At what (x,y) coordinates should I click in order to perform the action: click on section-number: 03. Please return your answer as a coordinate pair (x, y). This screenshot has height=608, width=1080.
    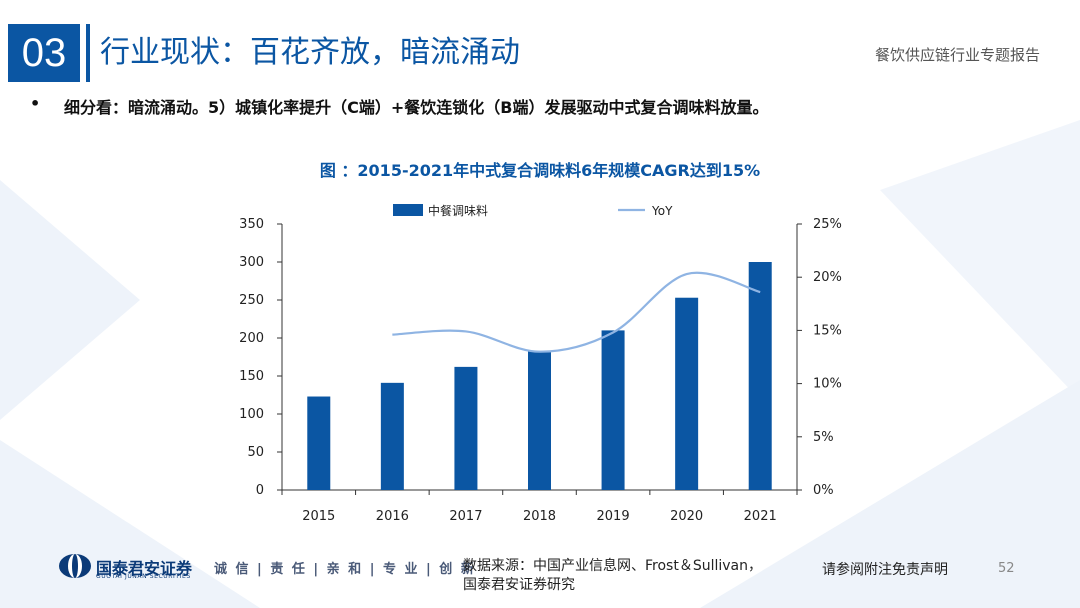
    Looking at the image, I should click on (44, 53).